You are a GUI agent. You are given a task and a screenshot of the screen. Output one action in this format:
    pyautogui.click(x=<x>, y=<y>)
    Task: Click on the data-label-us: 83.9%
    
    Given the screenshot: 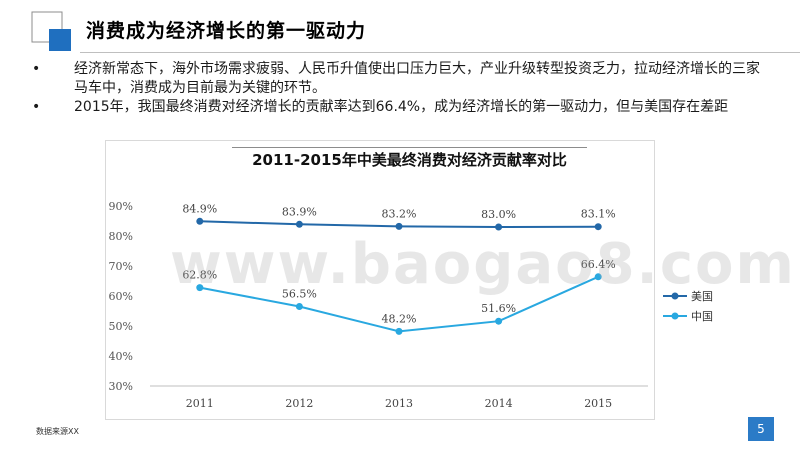 What is the action you would take?
    pyautogui.click(x=299, y=211)
    